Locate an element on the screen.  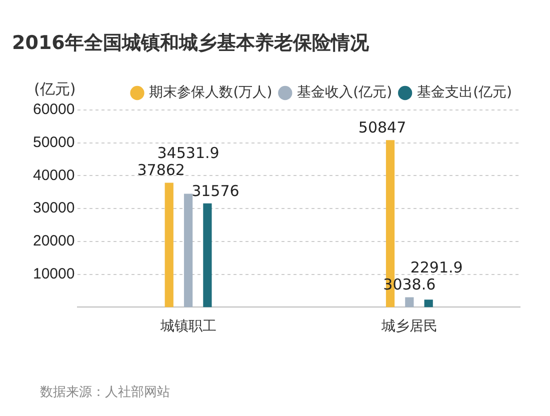
x-tick-label: 城乡居民 is located at coordinates (409, 325).